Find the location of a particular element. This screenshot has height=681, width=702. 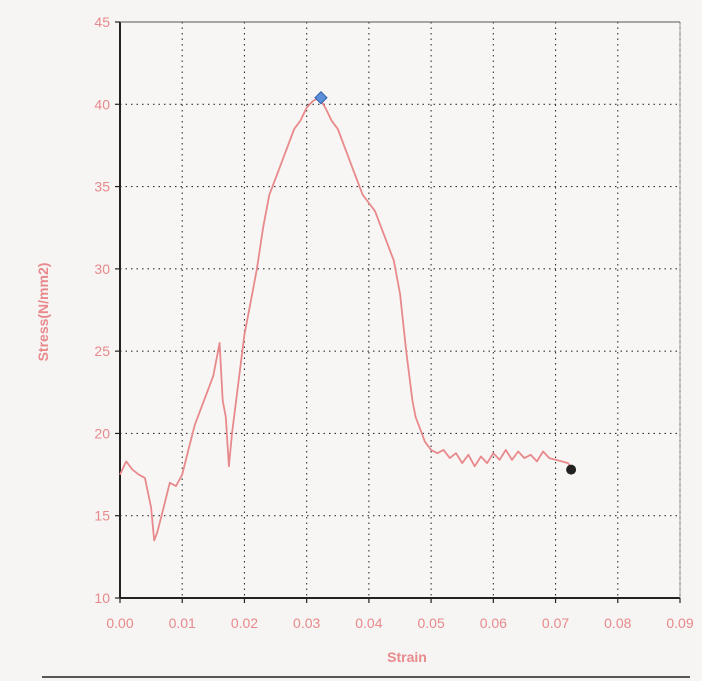

peak-marker is located at coordinates (321, 97).